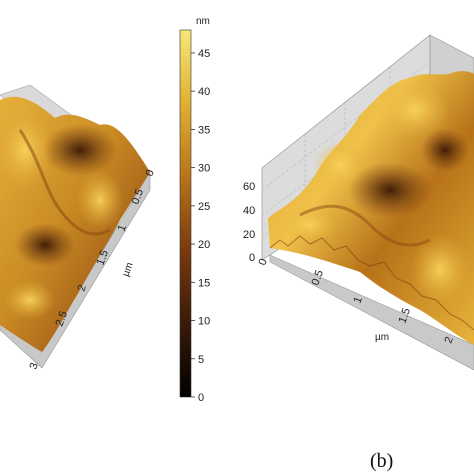  I want to click on colorbar-tick-label: 40, so click(204, 92).